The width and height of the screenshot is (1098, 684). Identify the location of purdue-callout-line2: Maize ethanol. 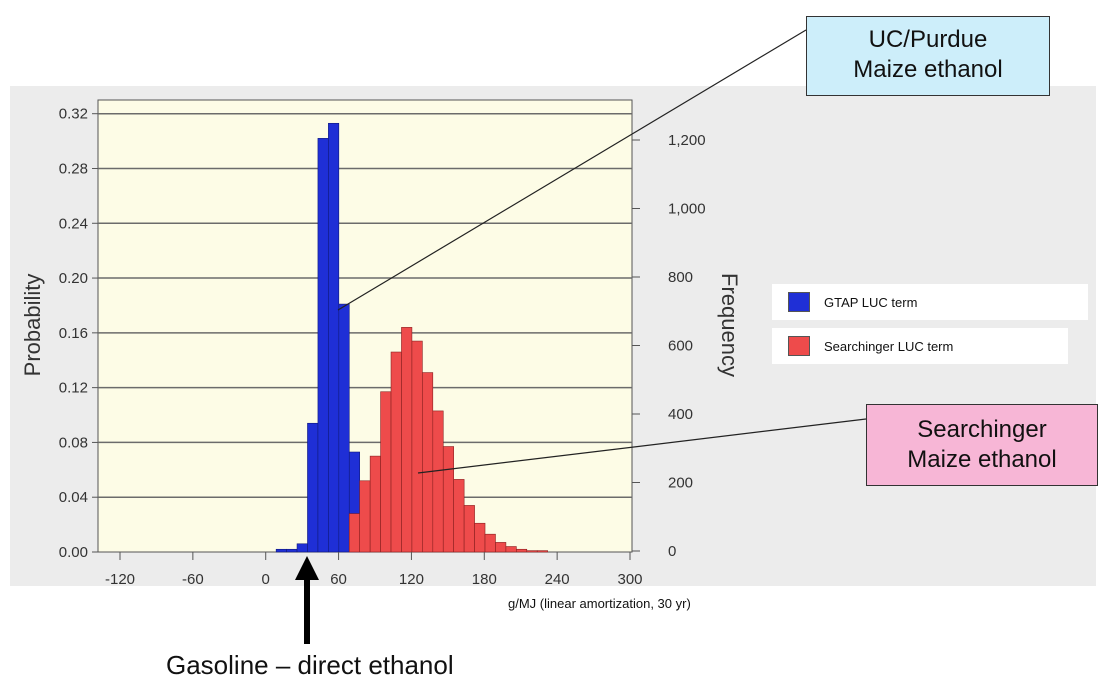
(928, 69).